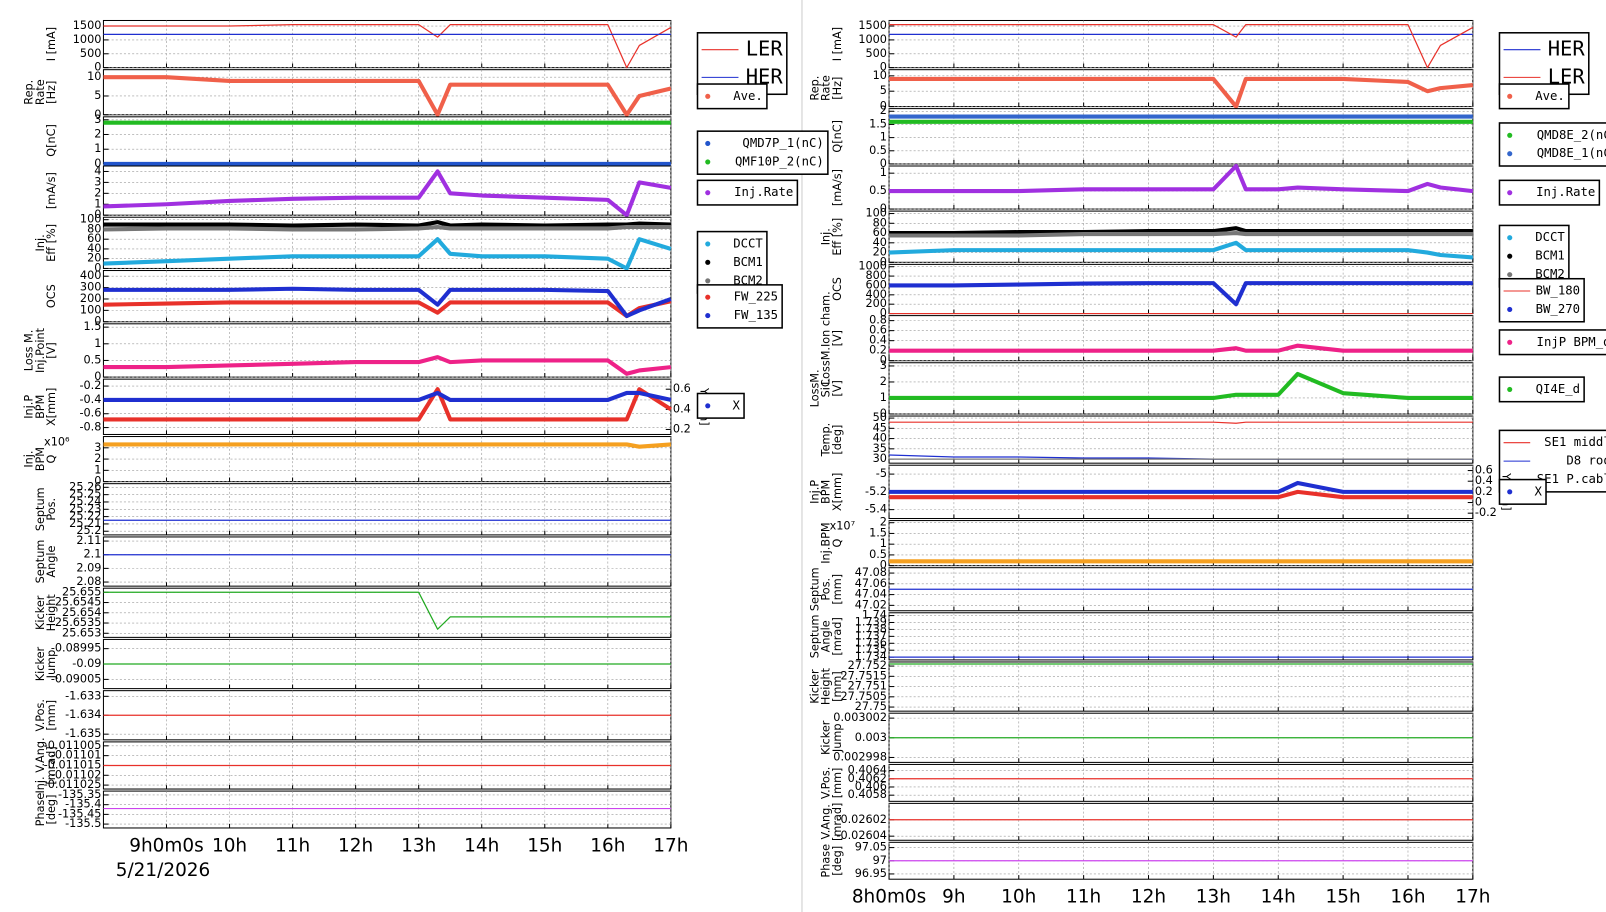 The width and height of the screenshot is (1606, 912). I want to click on y-tick-label: 1.736, so click(871, 642).